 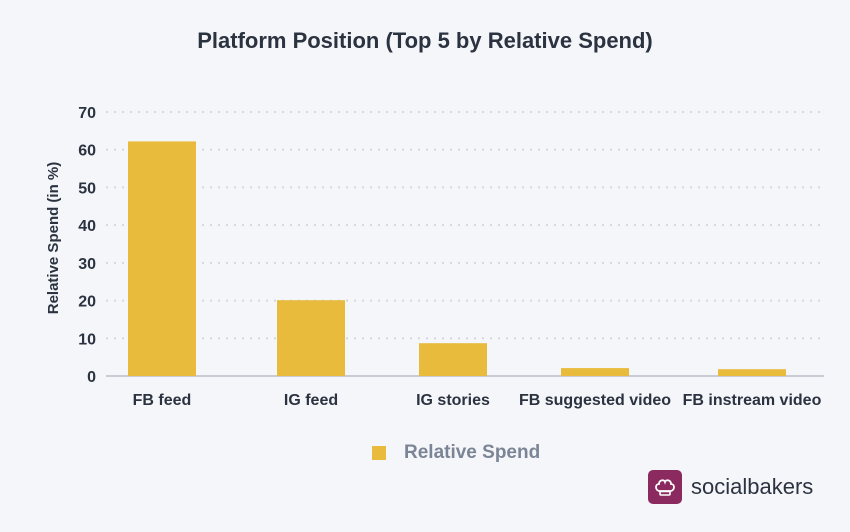 What do you see at coordinates (311, 400) in the screenshot?
I see `x-tick-label: IG feed` at bounding box center [311, 400].